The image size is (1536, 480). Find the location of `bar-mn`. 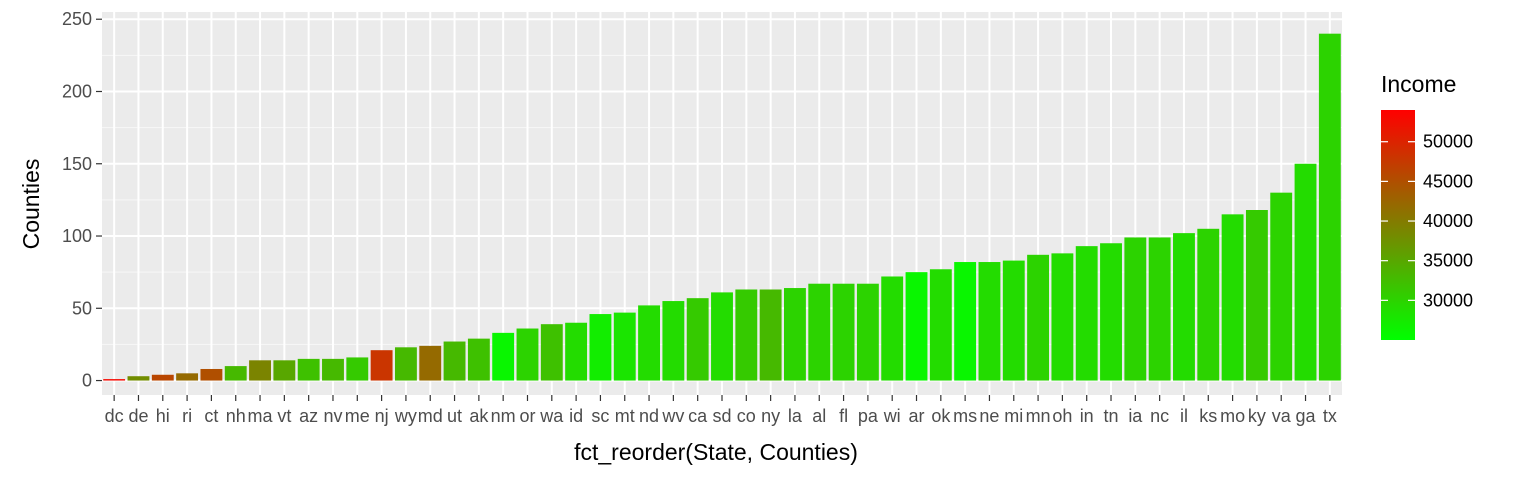

bar-mn is located at coordinates (1038, 317).